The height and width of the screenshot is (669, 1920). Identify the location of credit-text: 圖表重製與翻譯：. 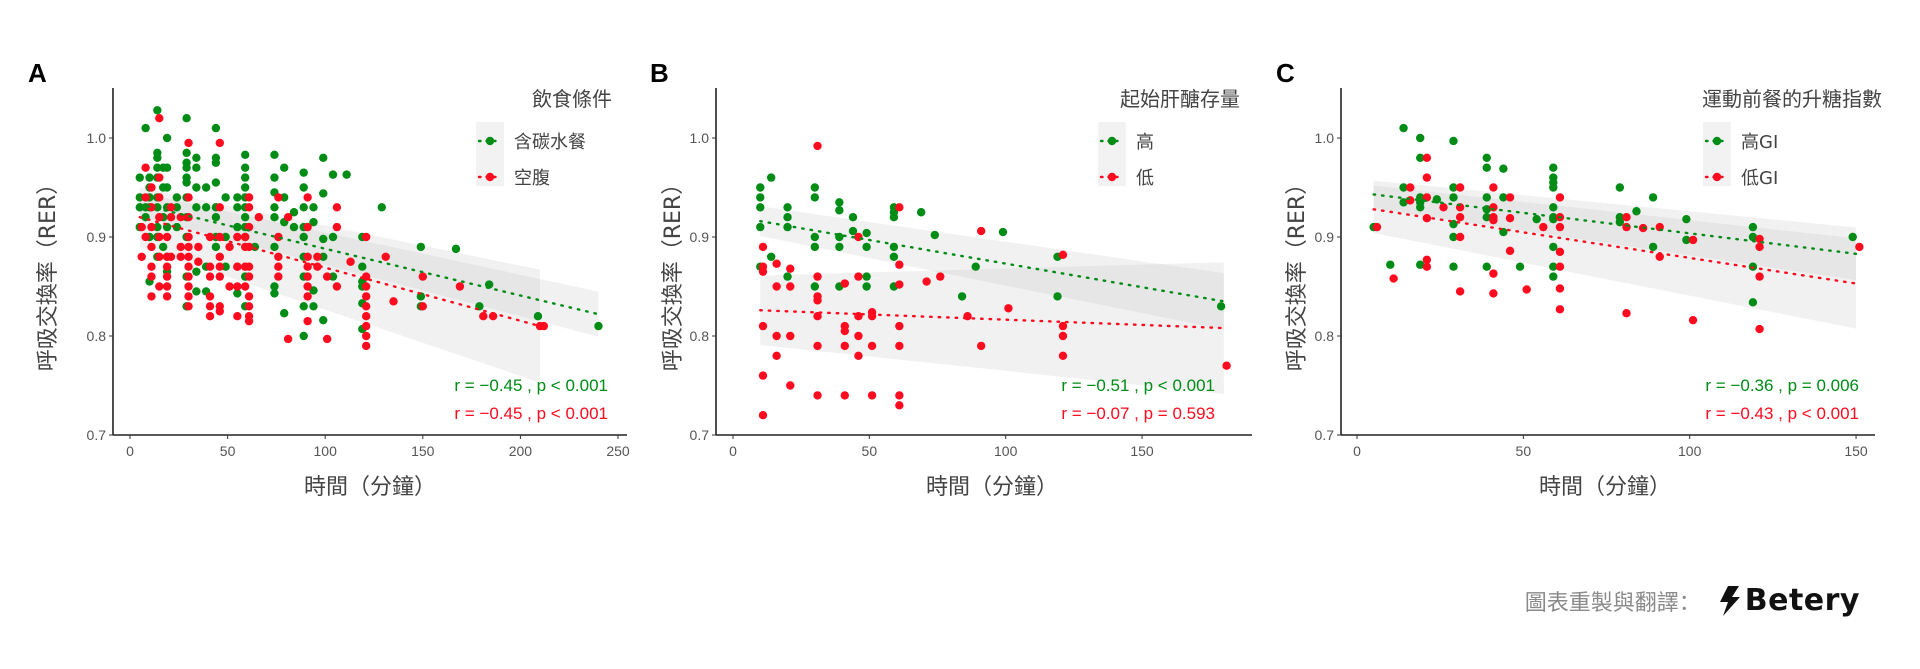
(1612, 603).